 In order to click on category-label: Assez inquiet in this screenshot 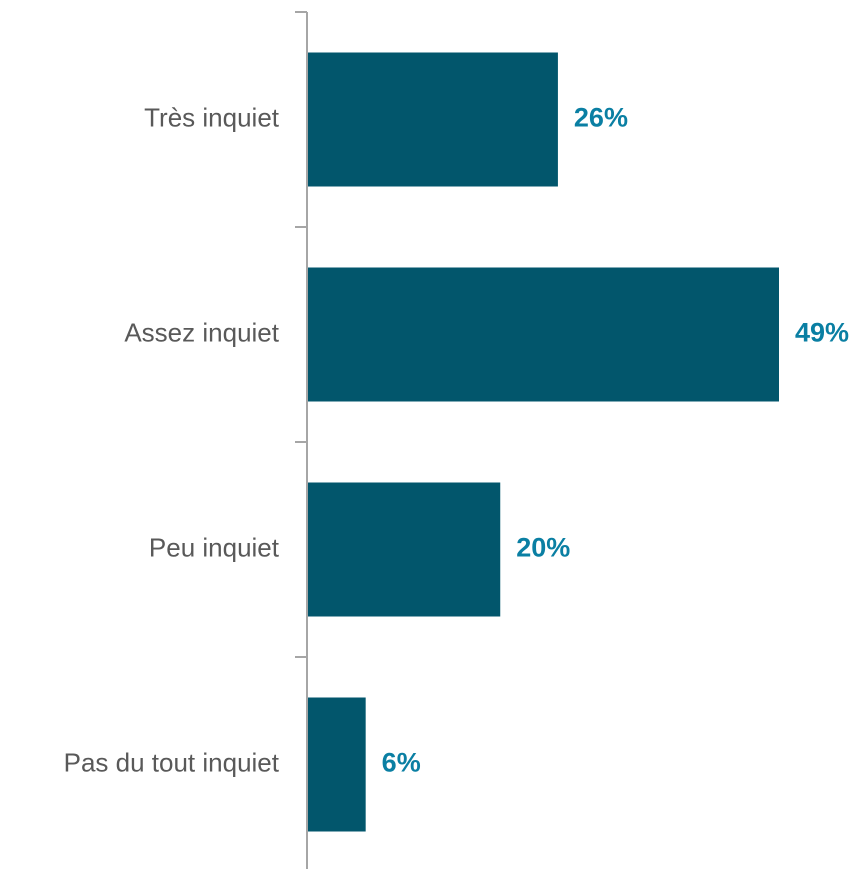, I will do `click(201, 332)`.